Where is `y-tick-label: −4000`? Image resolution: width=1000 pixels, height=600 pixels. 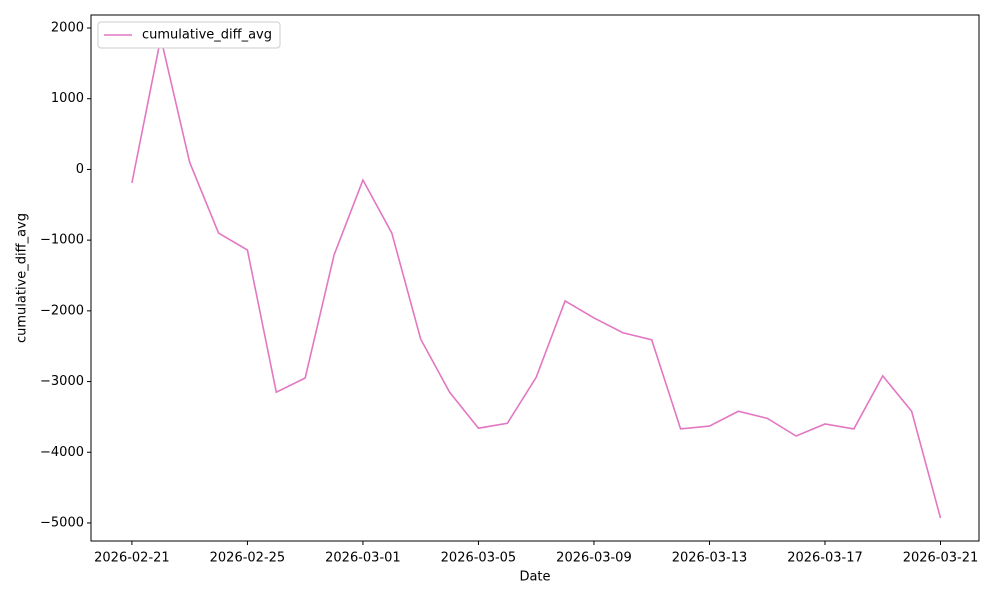
y-tick-label: −4000 is located at coordinates (62, 452).